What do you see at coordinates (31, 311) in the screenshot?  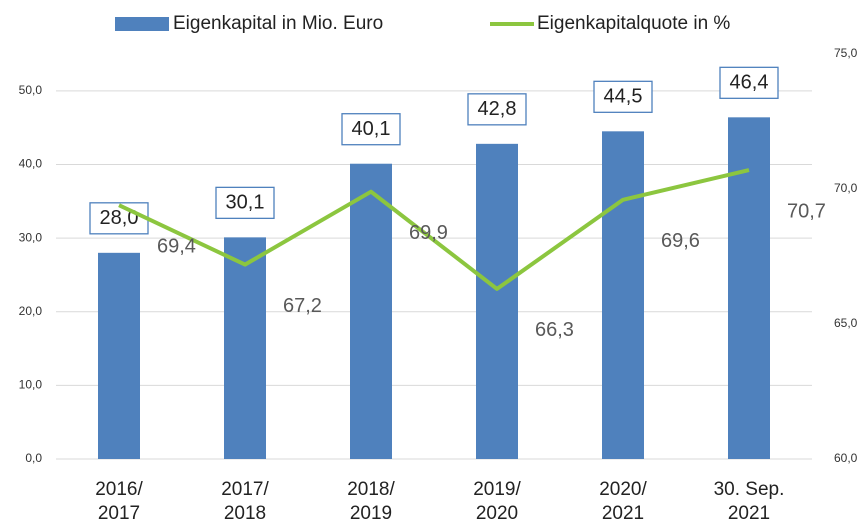 I see `y-tick-label: 20,0` at bounding box center [31, 311].